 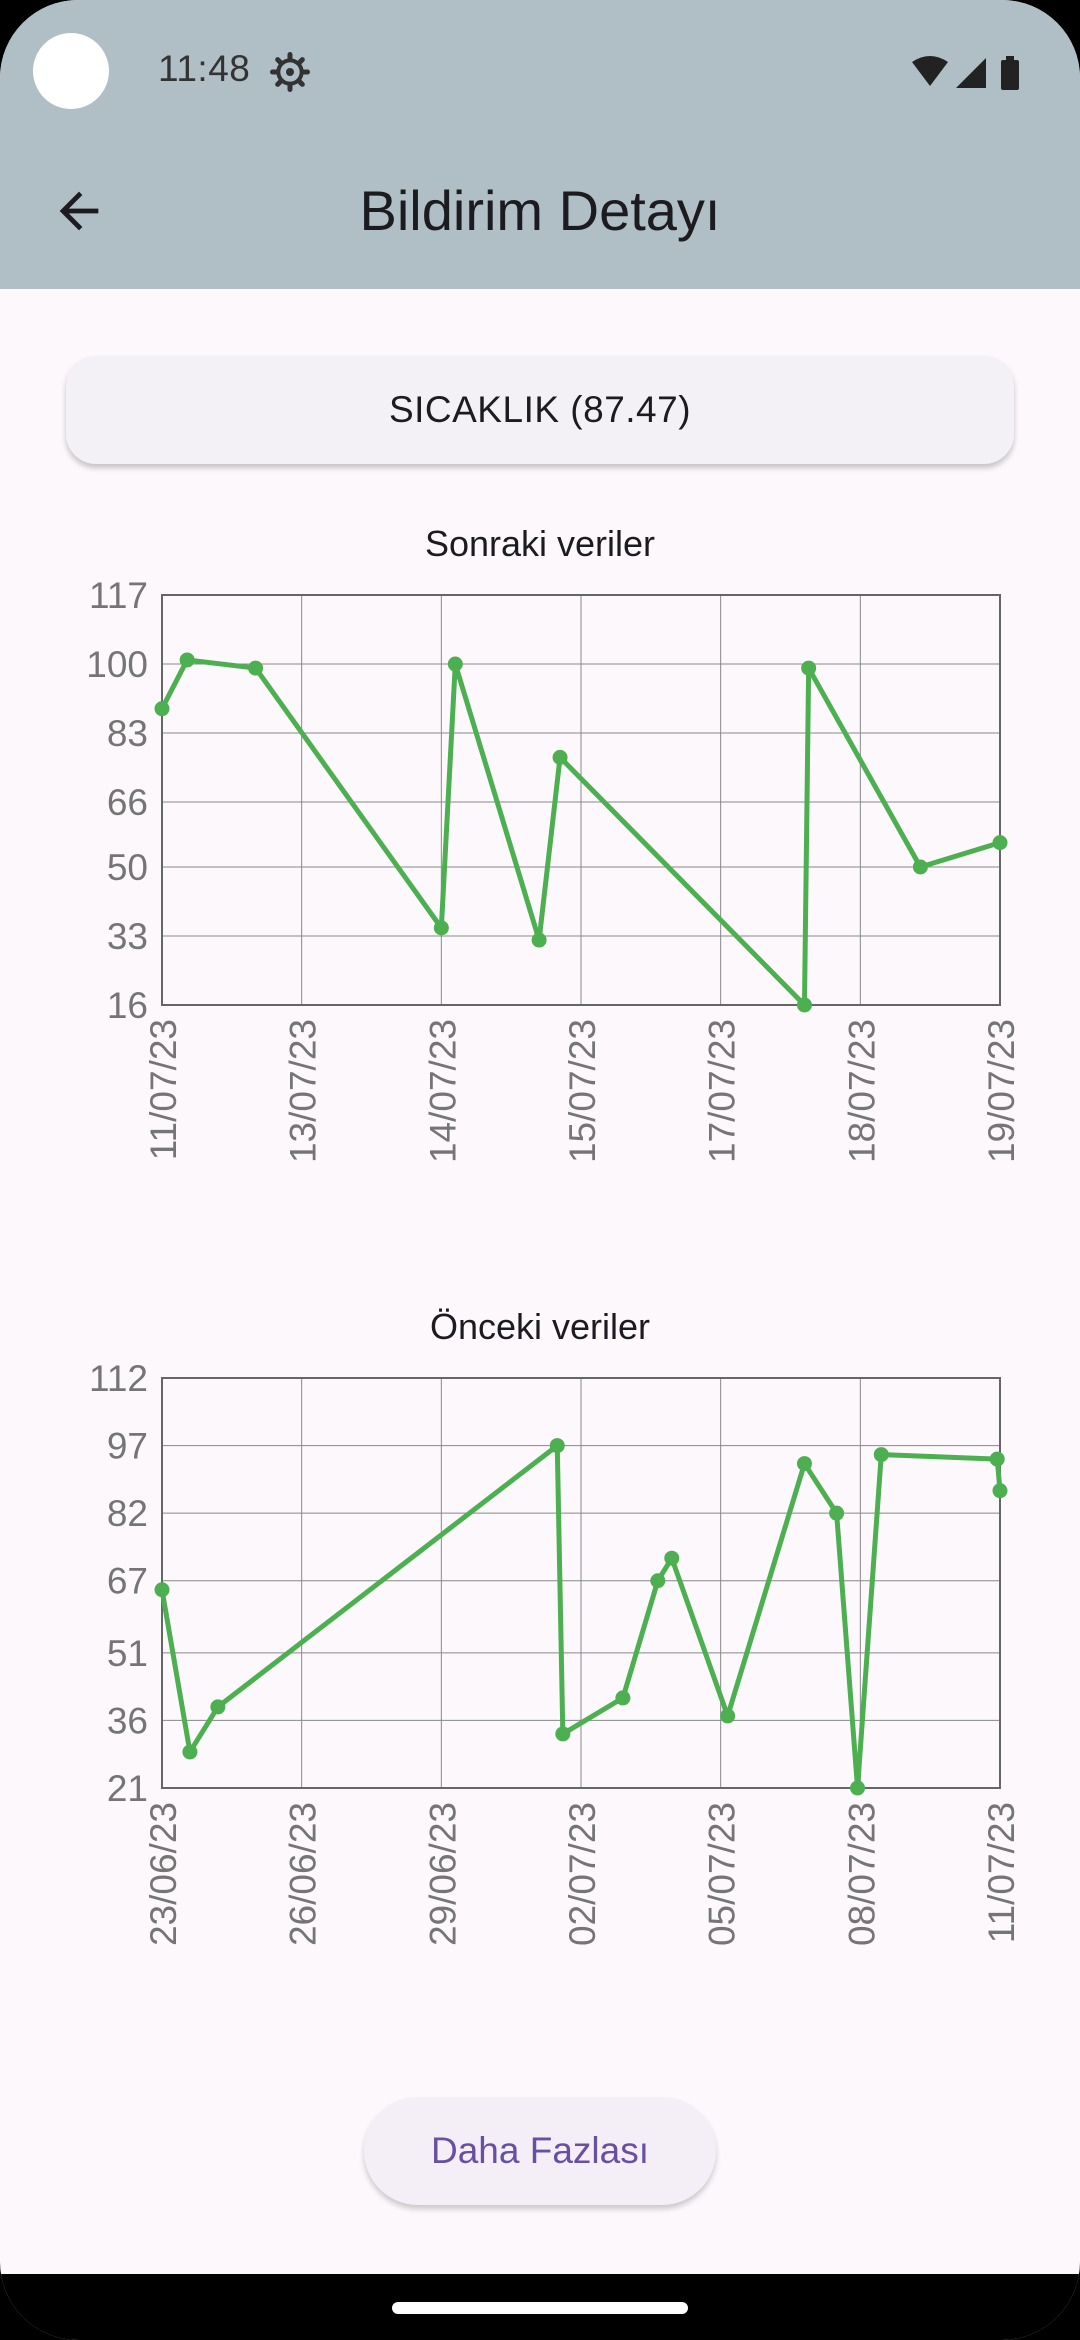 What do you see at coordinates (303, 1874) in the screenshot?
I see `x-tick-label: 26/06/23` at bounding box center [303, 1874].